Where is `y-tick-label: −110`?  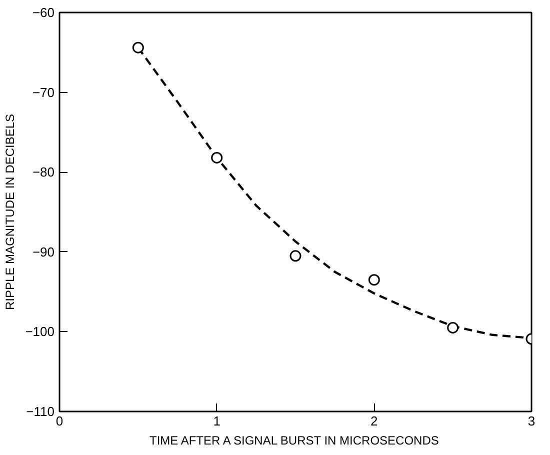 y-tick-label: −110 is located at coordinates (40, 411).